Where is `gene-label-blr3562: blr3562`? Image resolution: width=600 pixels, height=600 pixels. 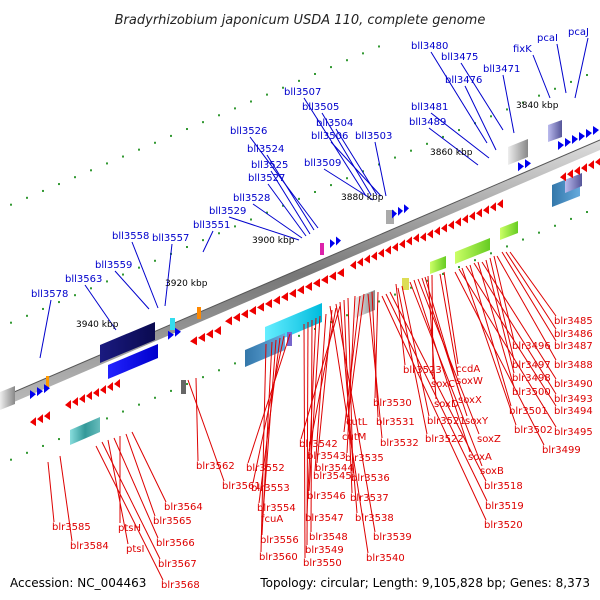 gene-label-blr3562: blr3562 is located at coordinates (215, 466).